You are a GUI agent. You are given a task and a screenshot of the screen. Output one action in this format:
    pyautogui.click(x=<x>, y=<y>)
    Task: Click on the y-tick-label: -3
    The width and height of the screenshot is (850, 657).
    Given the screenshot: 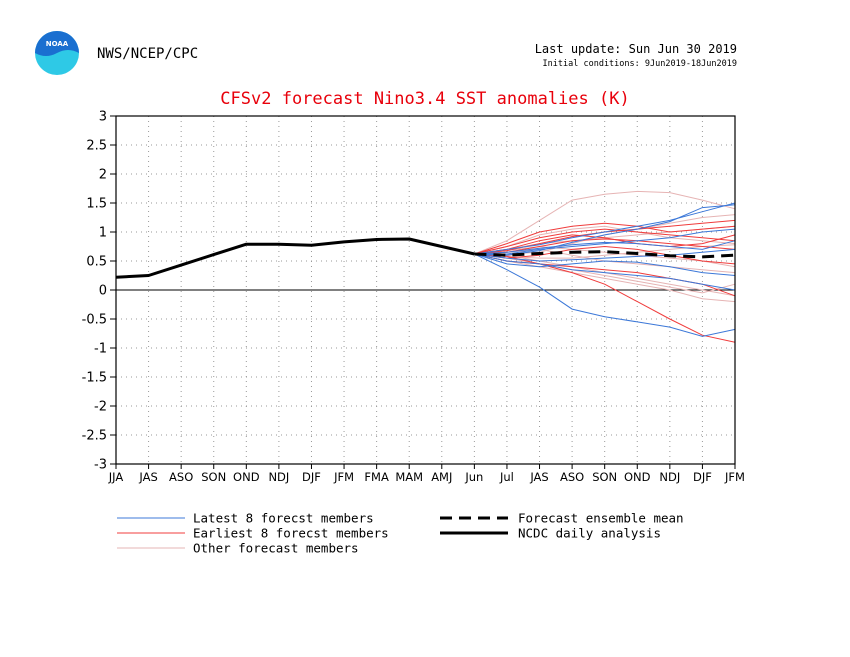 What is the action you would take?
    pyautogui.click(x=100, y=465)
    